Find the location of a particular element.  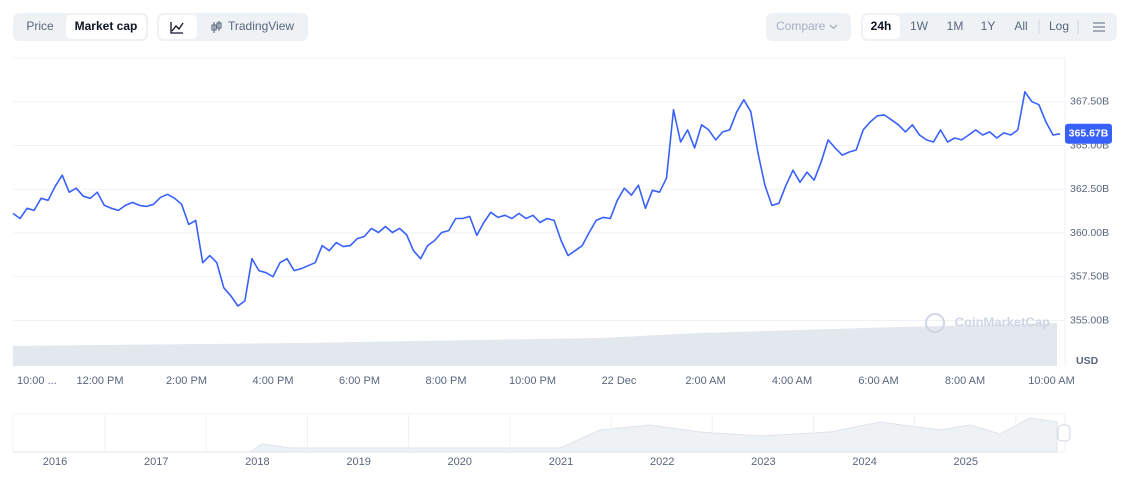

watermark-logo is located at coordinates (935, 323).